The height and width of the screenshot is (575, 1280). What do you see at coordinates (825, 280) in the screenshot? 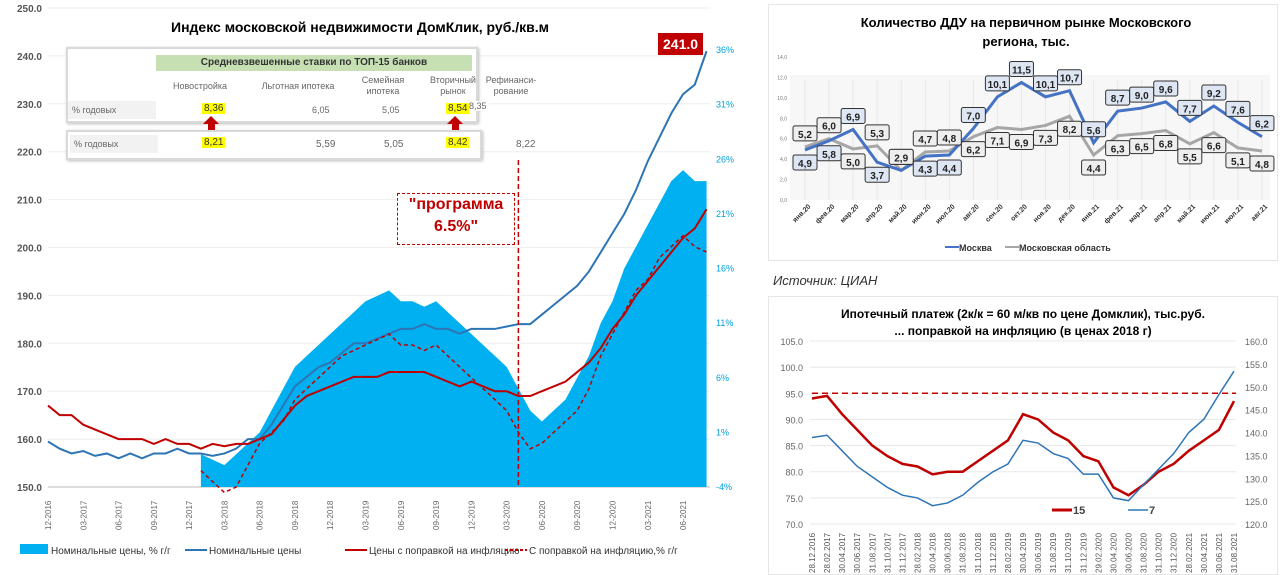
I see `source-note: Источник: ЦИАН` at bounding box center [825, 280].